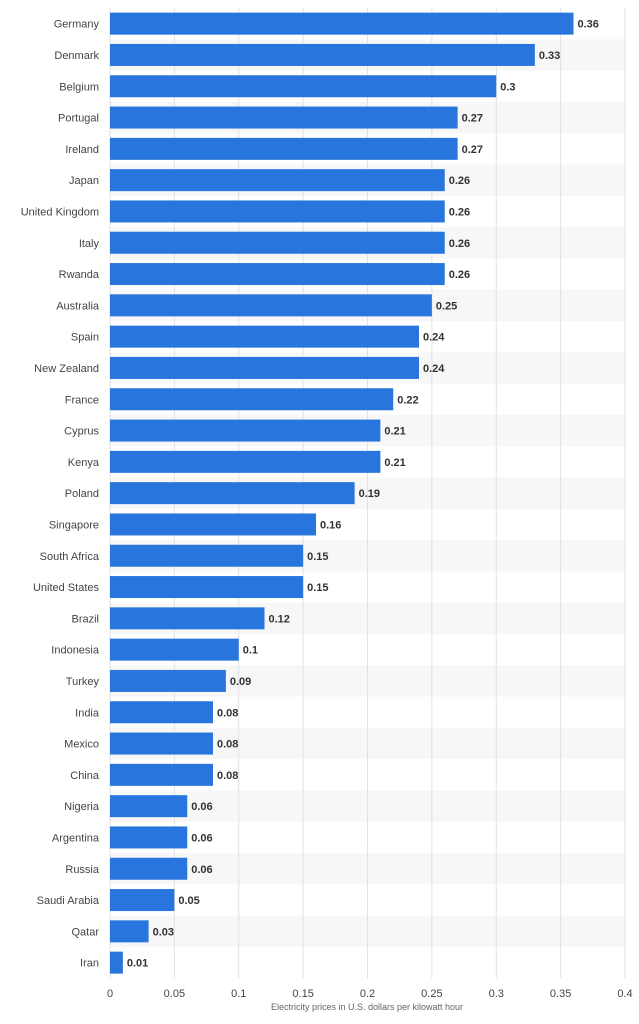  Describe the element at coordinates (188, 901) in the screenshot. I see `value-label: 0.05` at that location.